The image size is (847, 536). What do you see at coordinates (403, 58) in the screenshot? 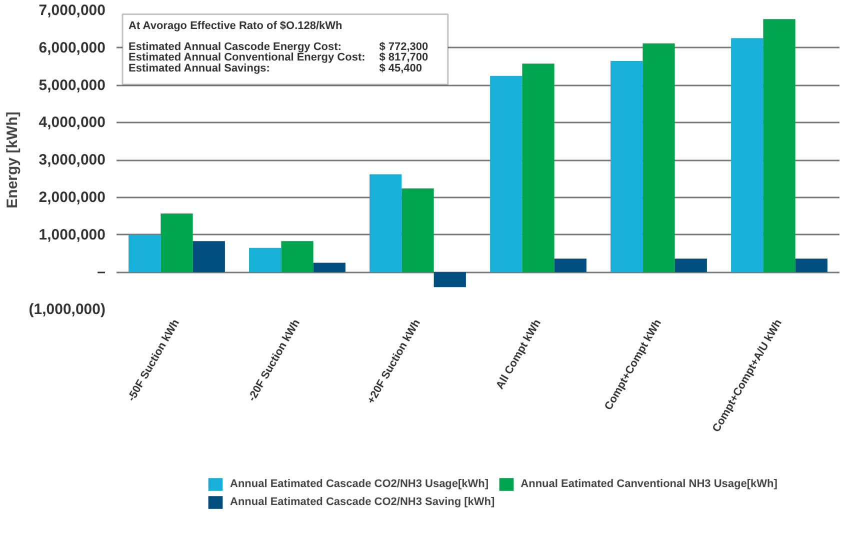
I see `annotation: $ 817,700` at bounding box center [403, 58].